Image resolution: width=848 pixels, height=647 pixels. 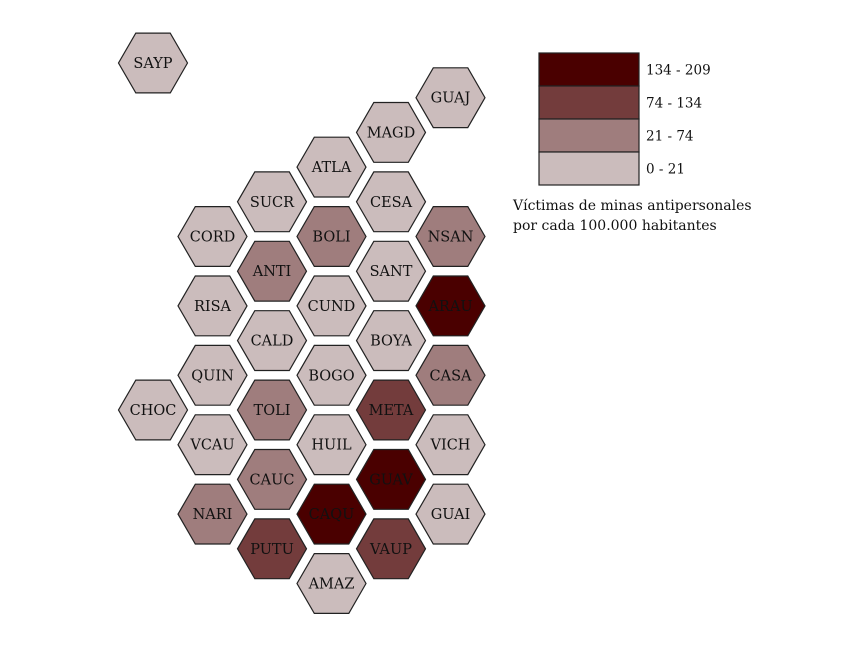 I want to click on legend-item: 74 - 134, so click(x=620, y=102).